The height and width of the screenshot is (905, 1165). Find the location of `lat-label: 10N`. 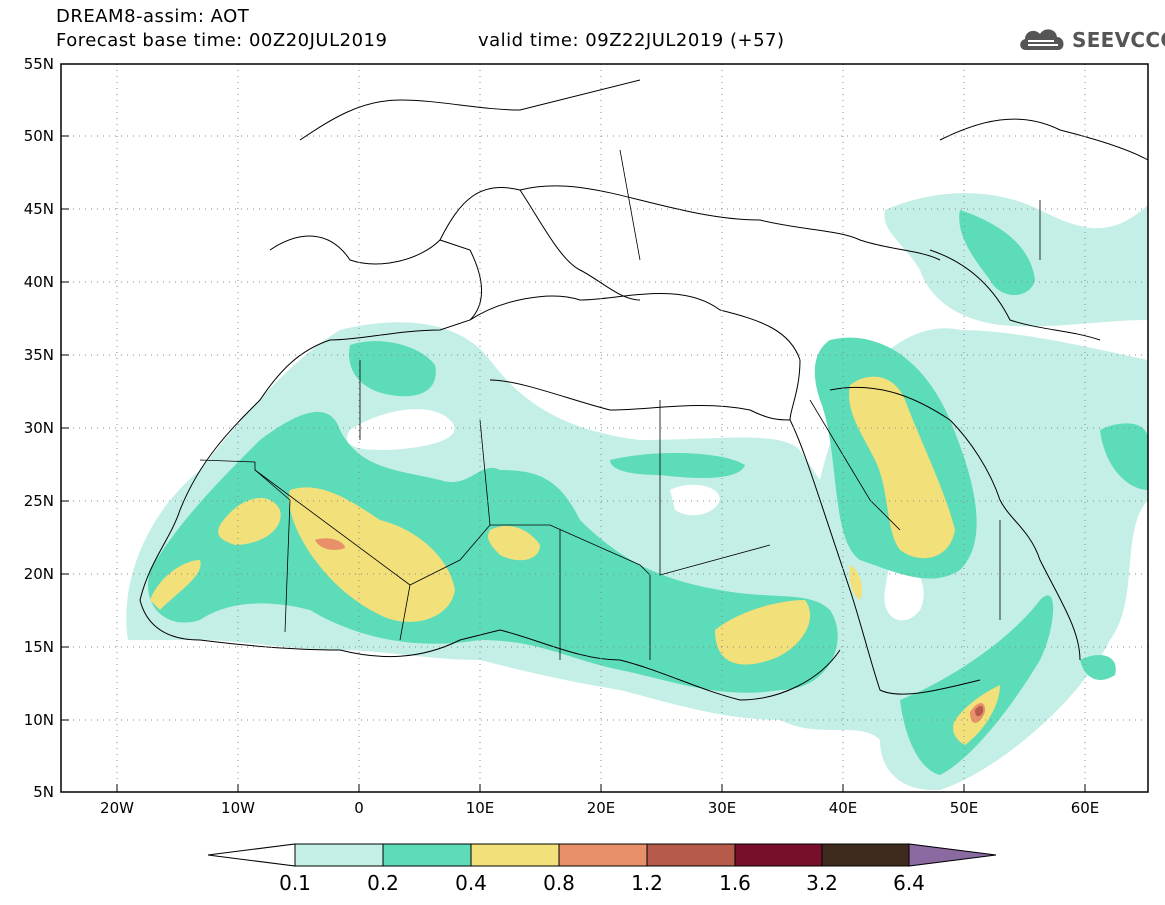

lat-label: 10N is located at coordinates (39, 720).